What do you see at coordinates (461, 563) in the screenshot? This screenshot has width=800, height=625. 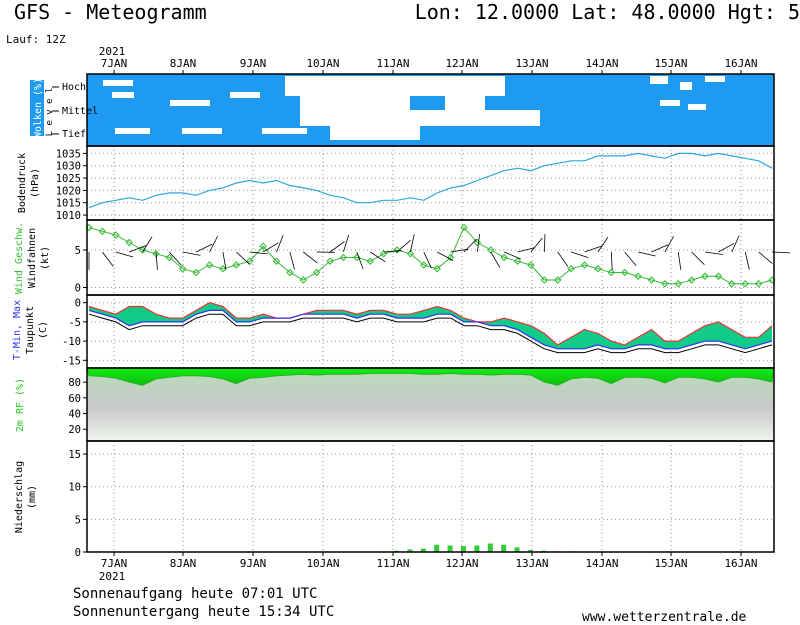 I see `day-label-bottom: 12JAN` at bounding box center [461, 563].